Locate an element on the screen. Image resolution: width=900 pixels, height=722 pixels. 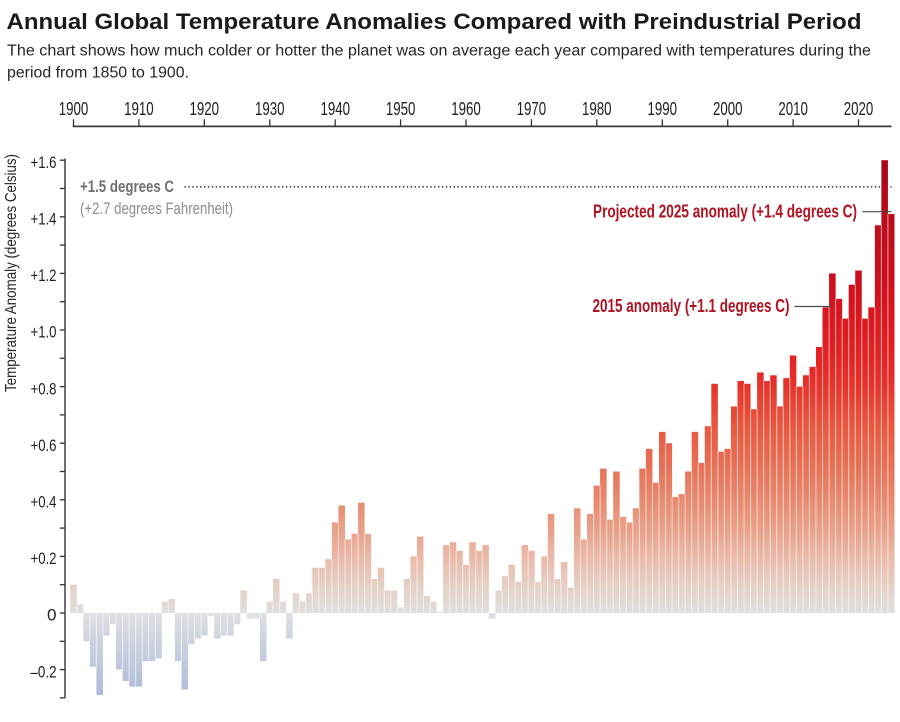
svg-text: 1940 is located at coordinates (335, 109).